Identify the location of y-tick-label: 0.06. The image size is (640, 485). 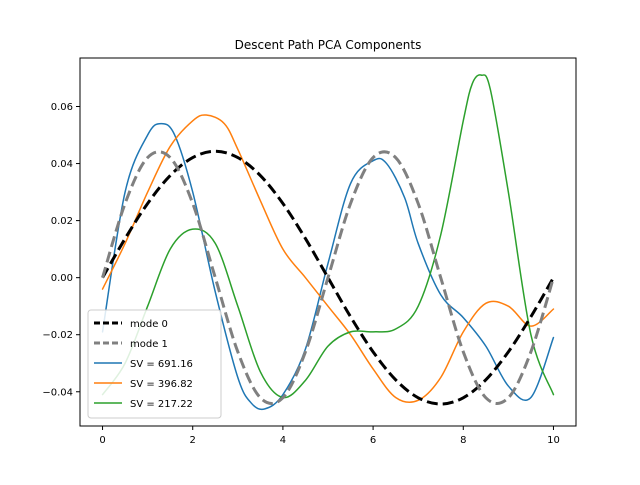
(62, 107).